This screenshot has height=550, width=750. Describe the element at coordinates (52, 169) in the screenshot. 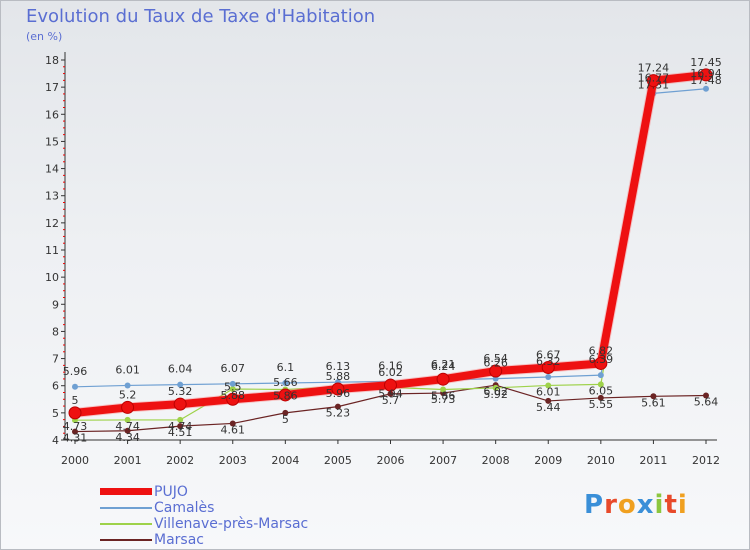

I see `y-tick-label: 14` at that location.